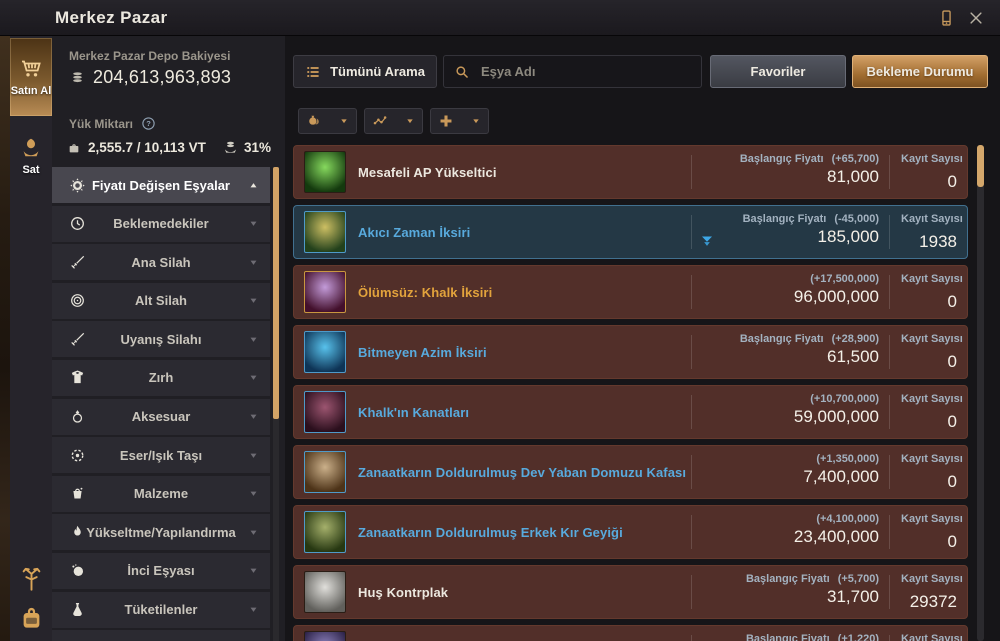  I want to click on category-label: Yükseltme/Yapılandırma, so click(161, 532).